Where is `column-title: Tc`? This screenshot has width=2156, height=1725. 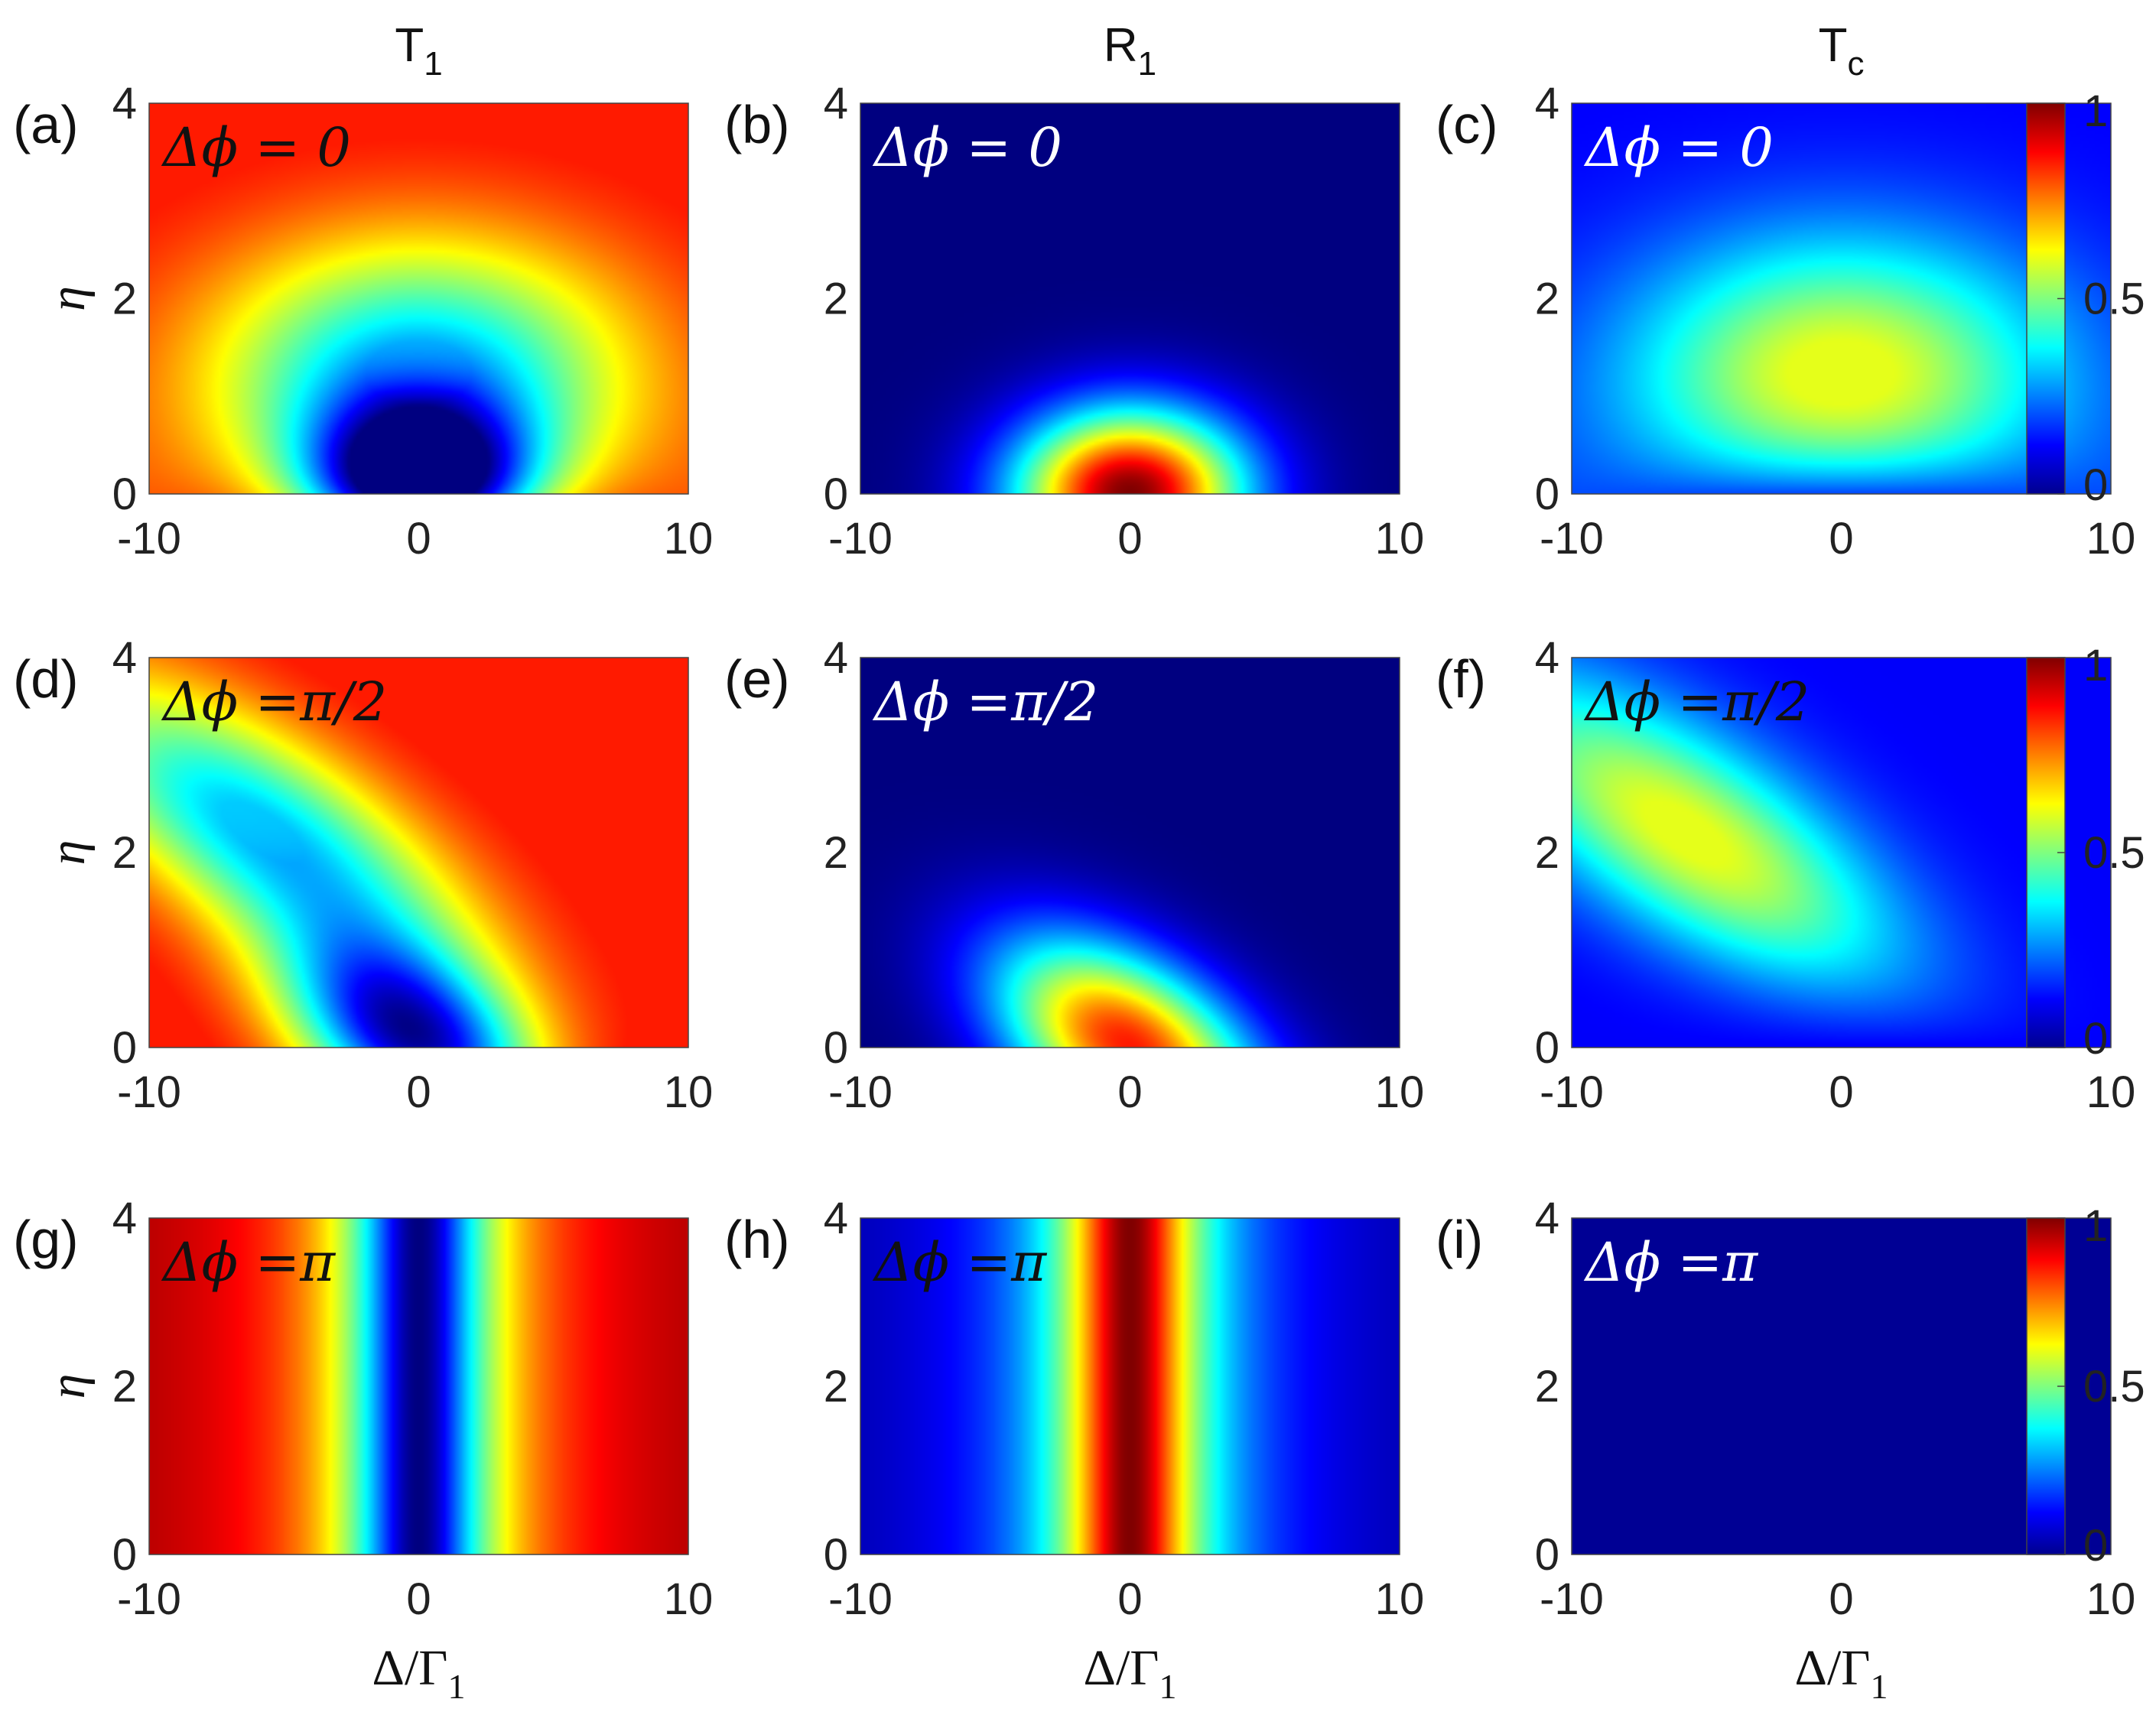 column-title: Tc is located at coordinates (1842, 51).